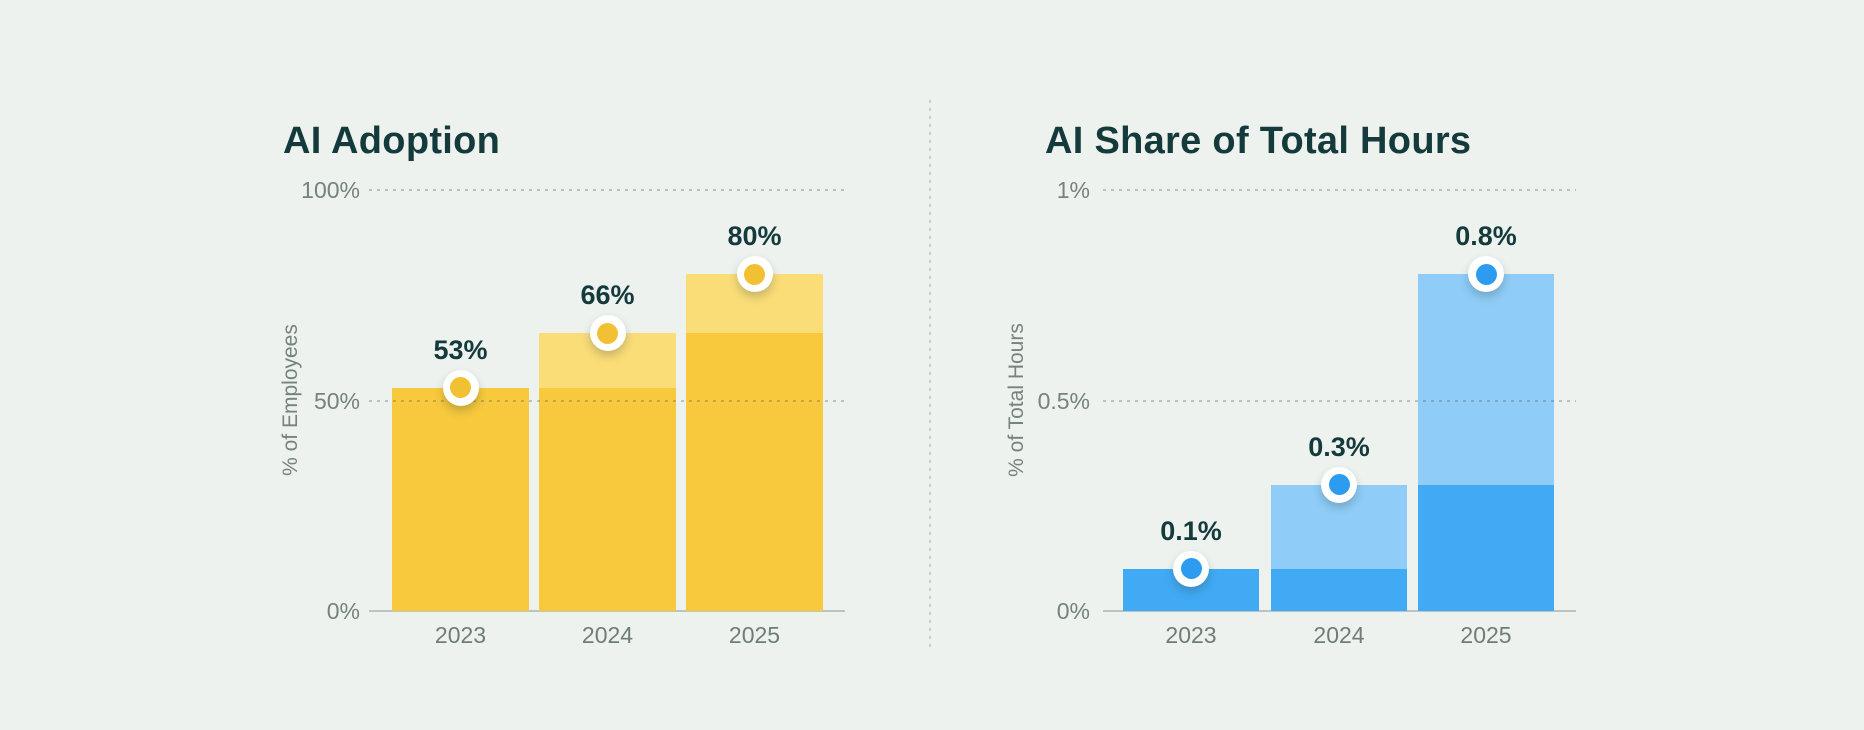 The width and height of the screenshot is (1864, 730). What do you see at coordinates (336, 400) in the screenshot?
I see `y-tick-label: 50%` at bounding box center [336, 400].